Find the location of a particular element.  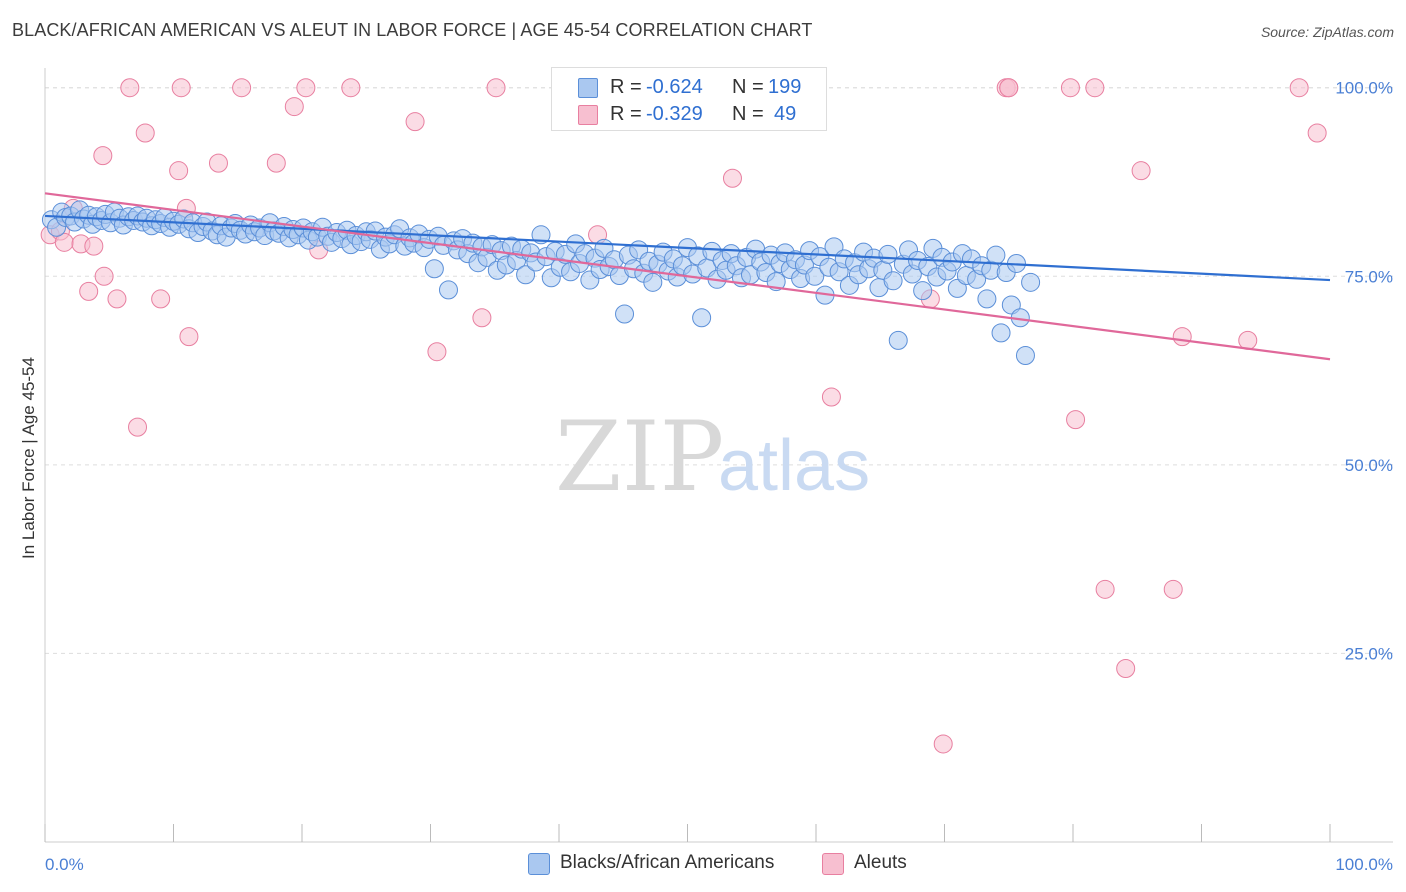

series-legend-black: Blacks/African Americans is located at coordinates (668, 864).